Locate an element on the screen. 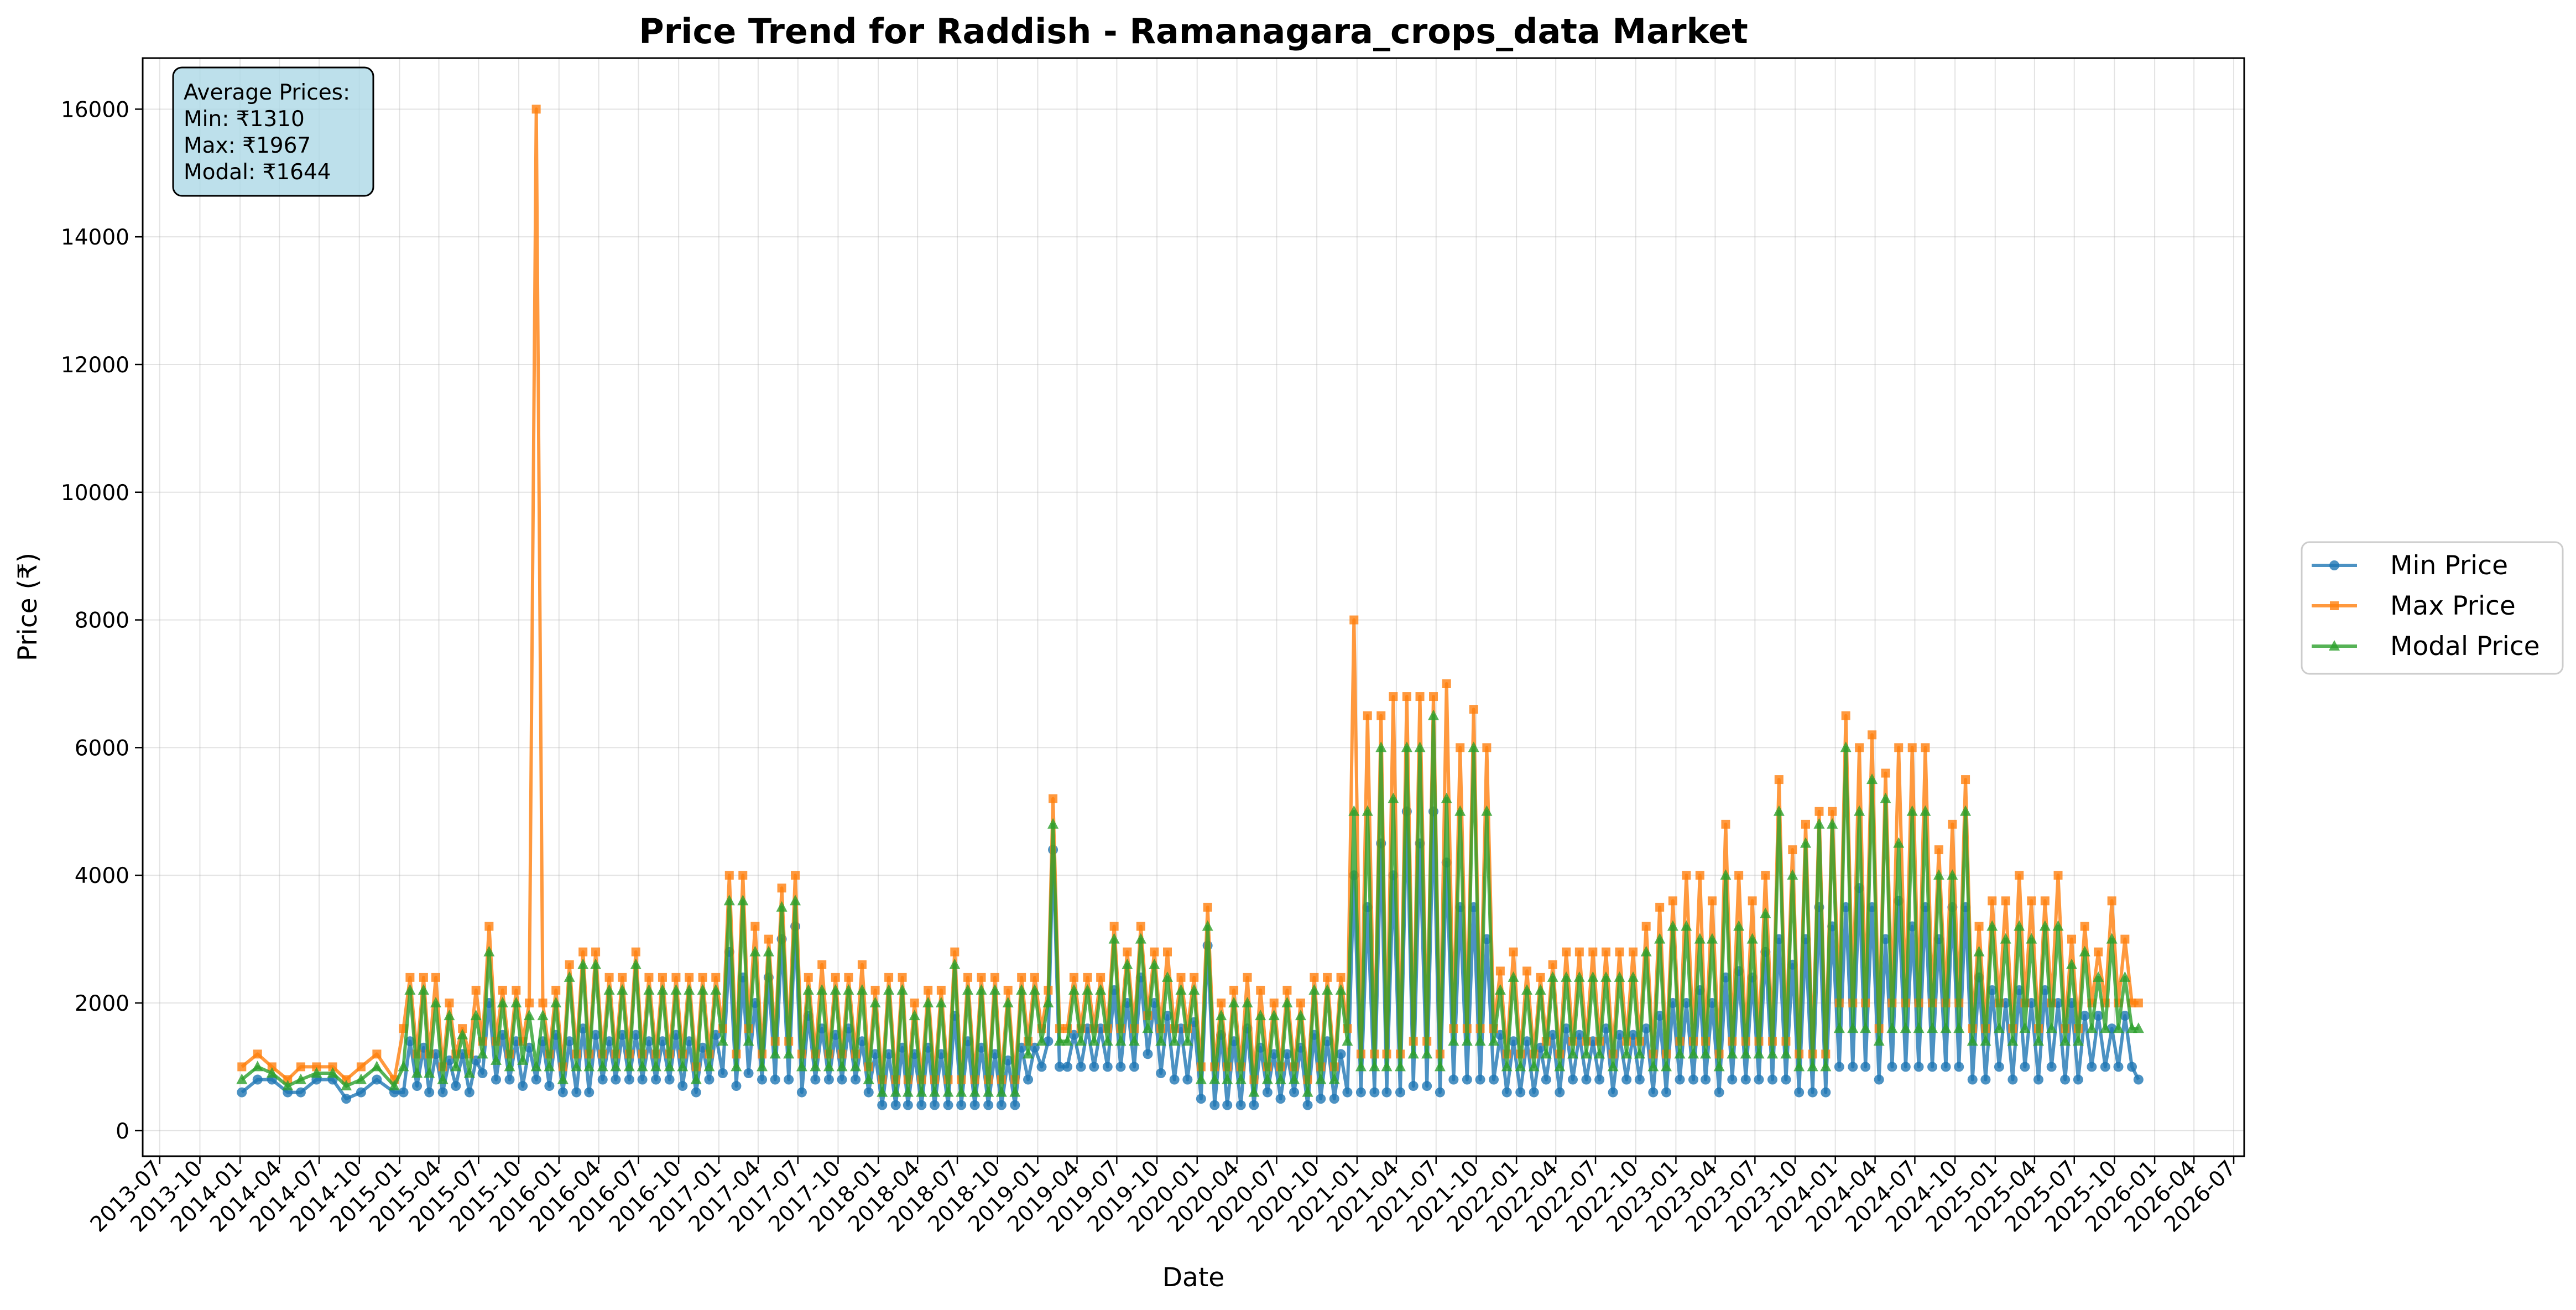 This screenshot has width=2576, height=1310. y-tick-label: 10000 is located at coordinates (95, 493).